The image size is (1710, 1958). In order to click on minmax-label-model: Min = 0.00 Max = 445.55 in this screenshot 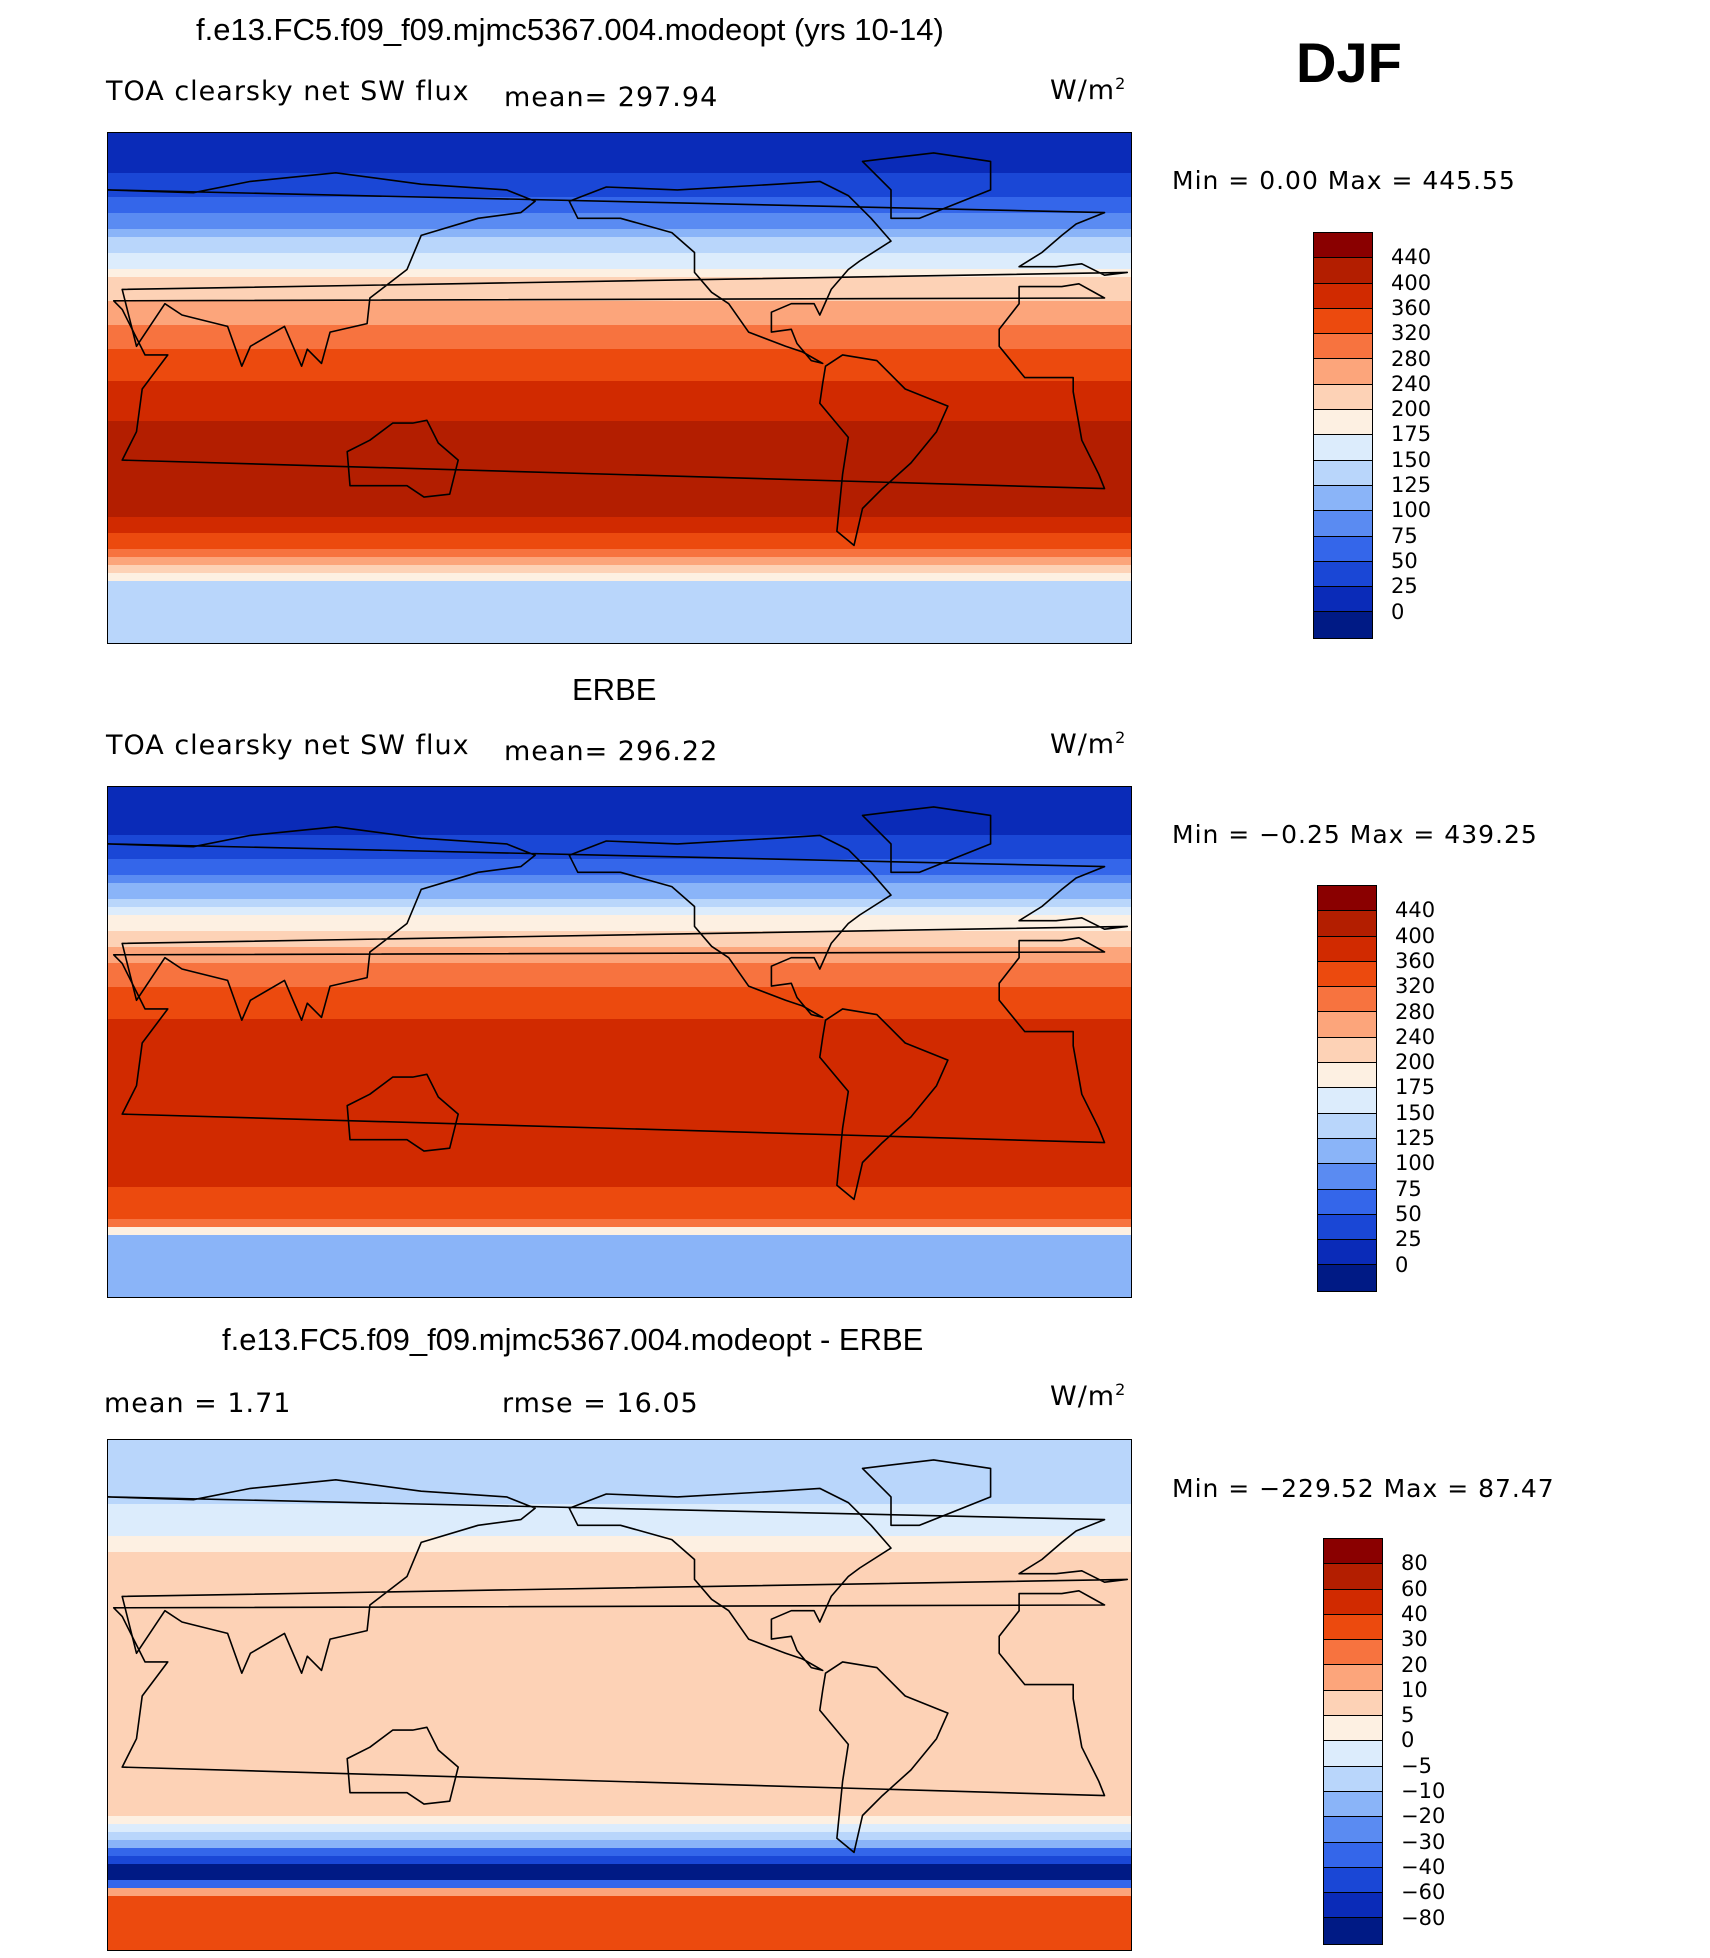, I will do `click(1344, 180)`.